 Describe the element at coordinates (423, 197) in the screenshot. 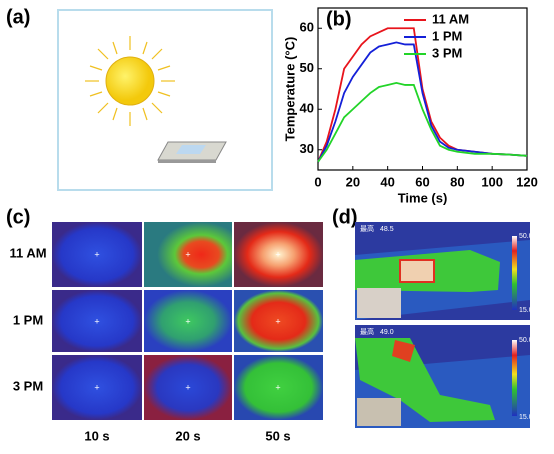

I see `x-axis-title: Time (s)` at that location.